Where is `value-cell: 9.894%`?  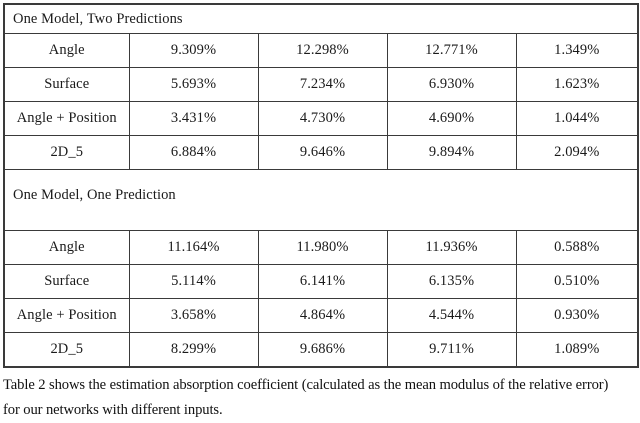 value-cell: 9.894% is located at coordinates (451, 152).